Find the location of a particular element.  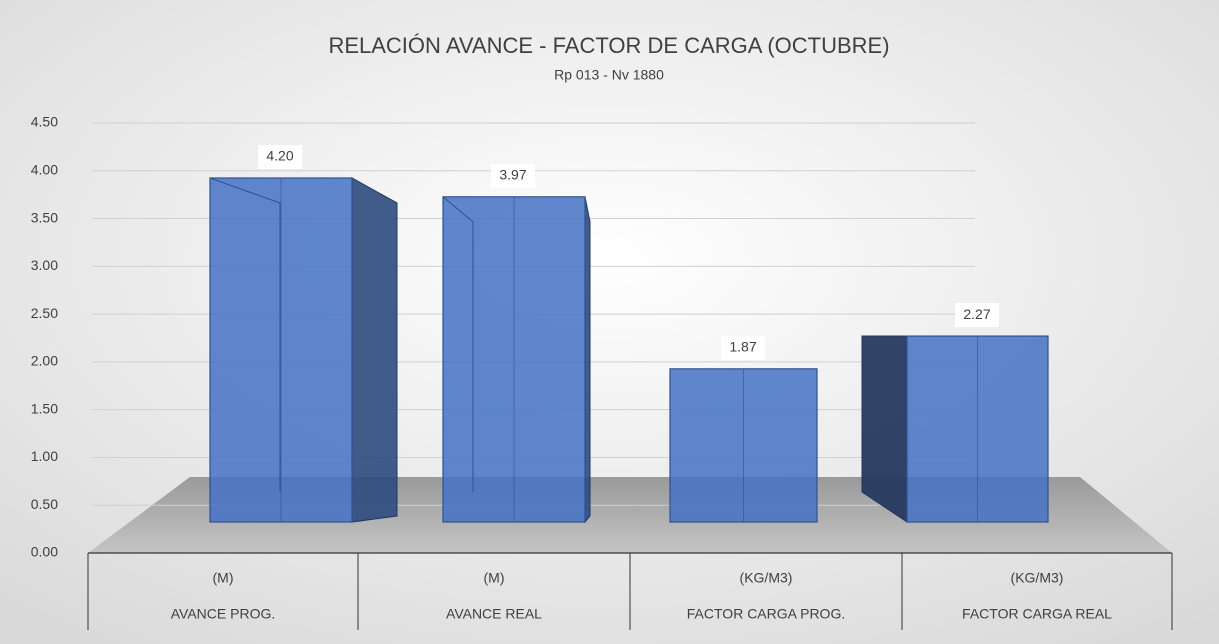

y-tick-label: 1.00 is located at coordinates (44, 456).